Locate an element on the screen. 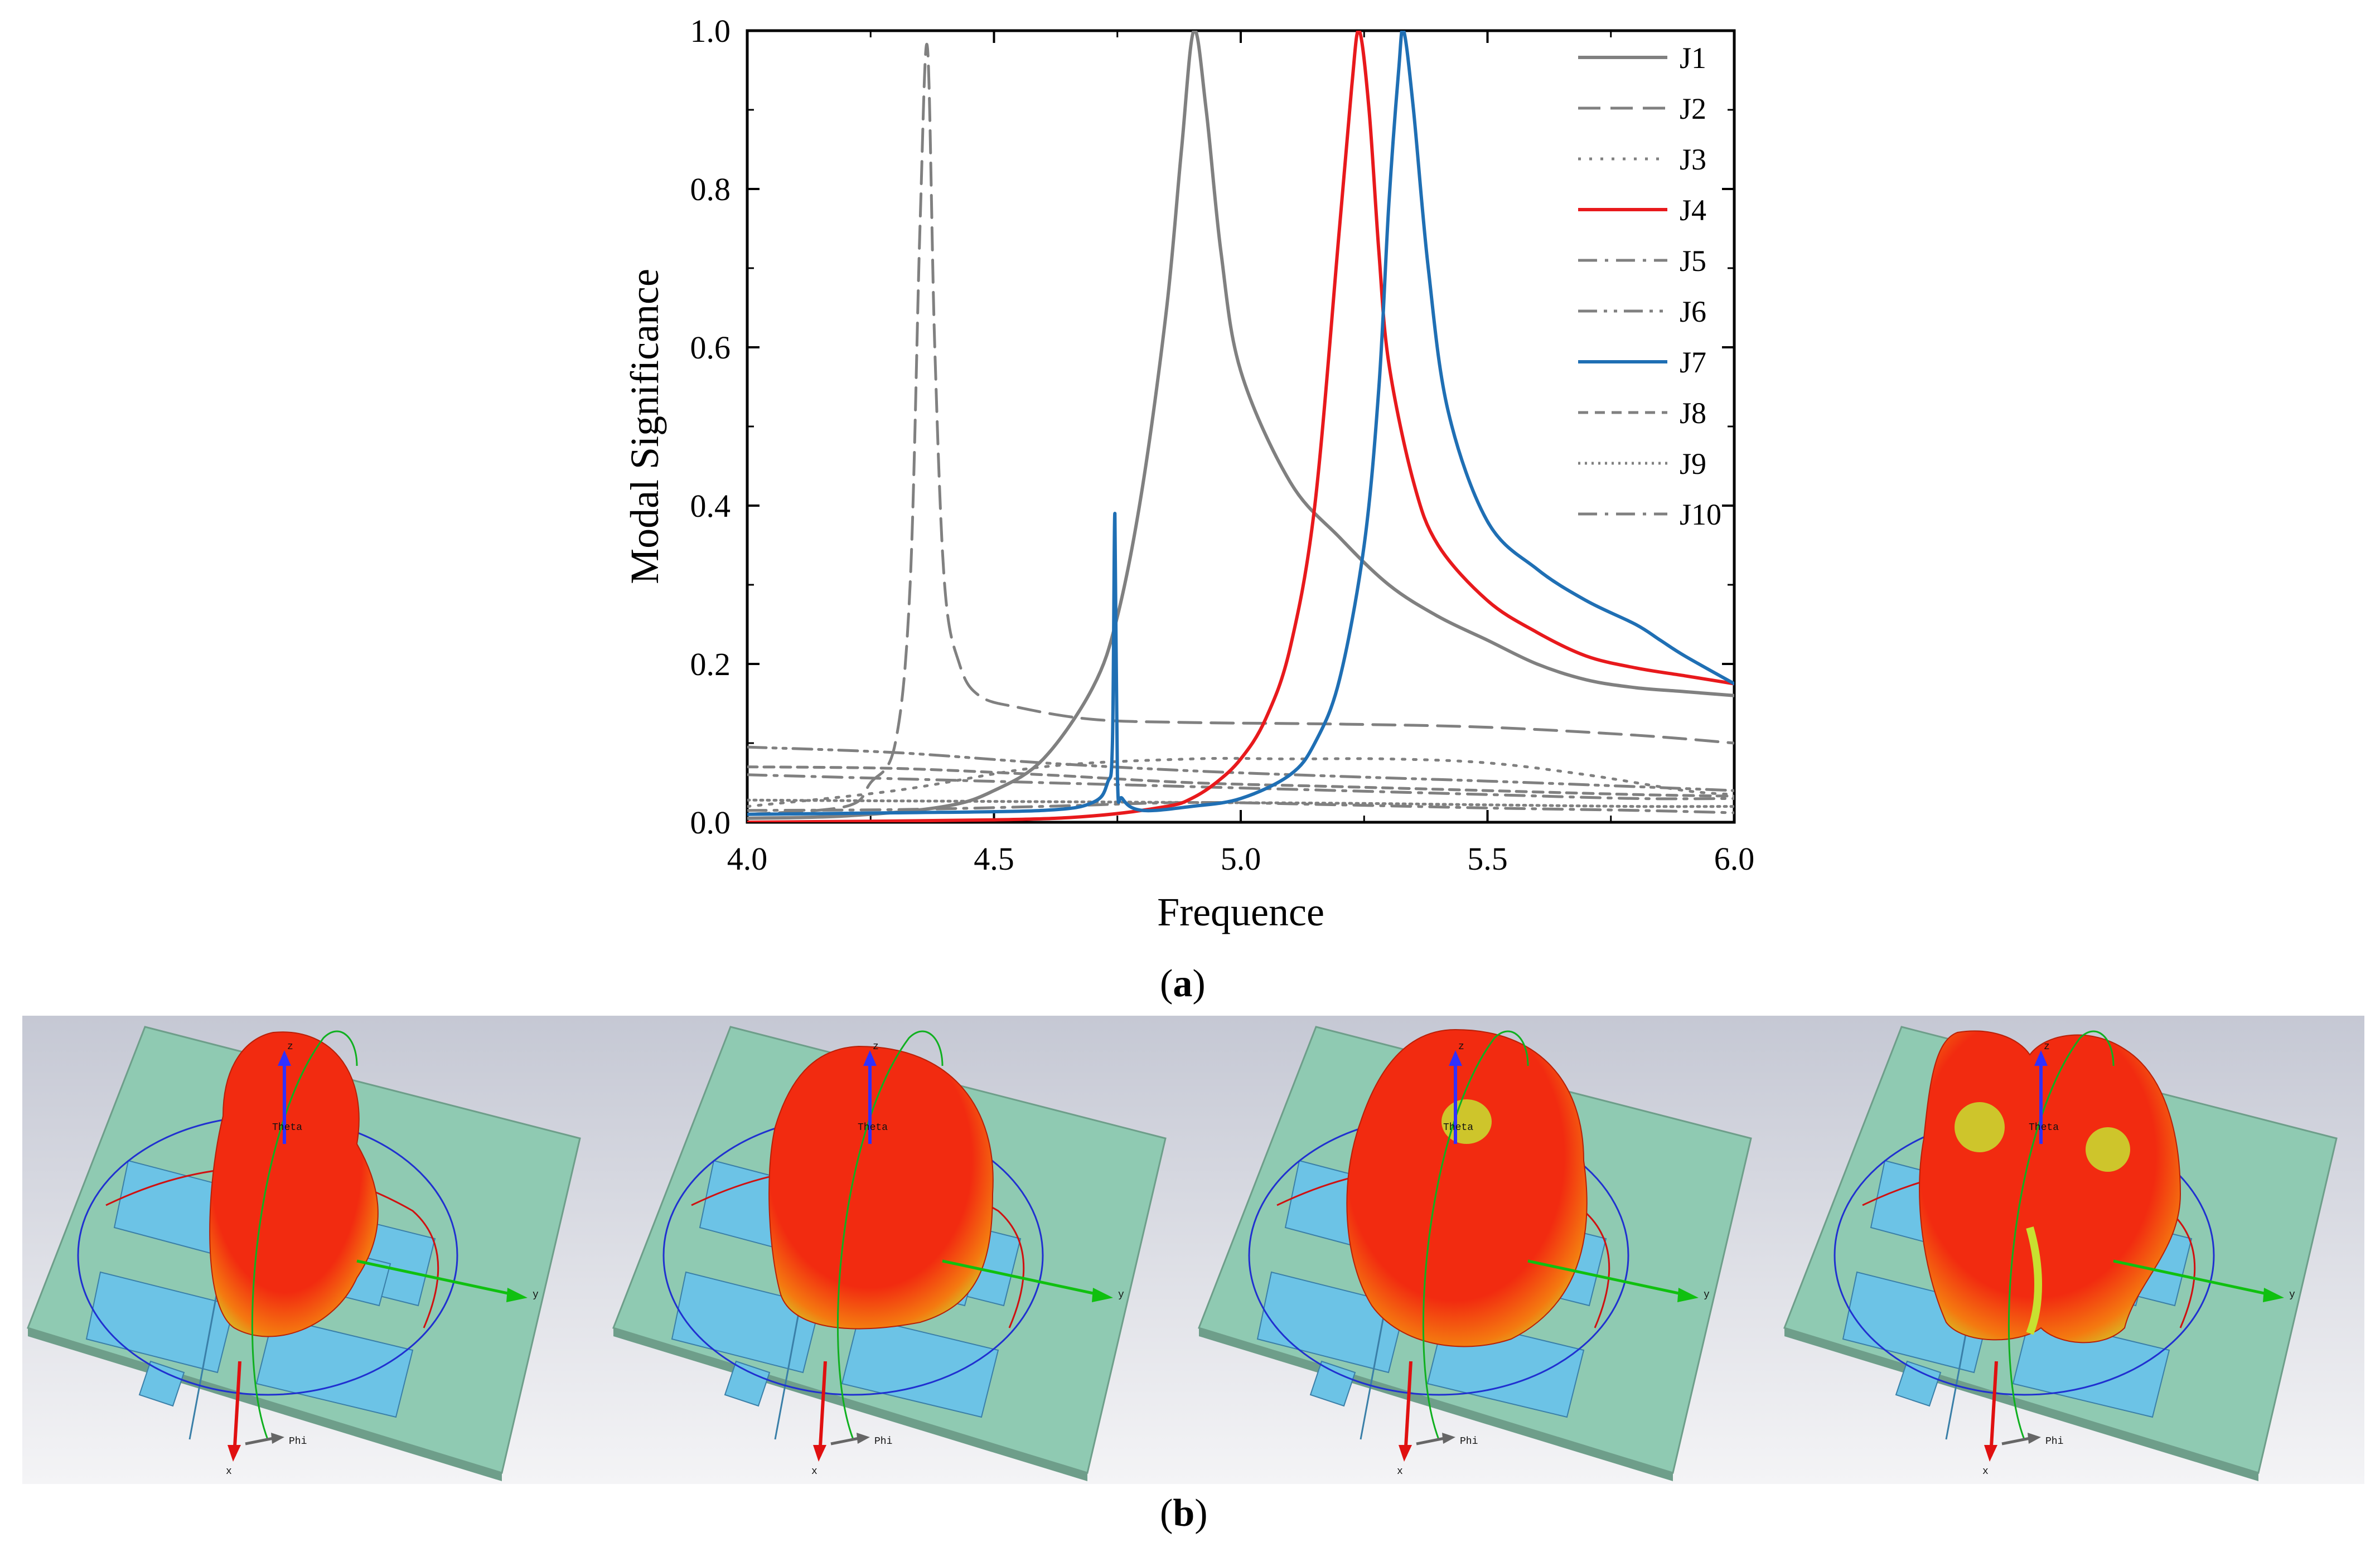 The image size is (2380, 1557). legend-label-j3: J3 is located at coordinates (1693, 159).